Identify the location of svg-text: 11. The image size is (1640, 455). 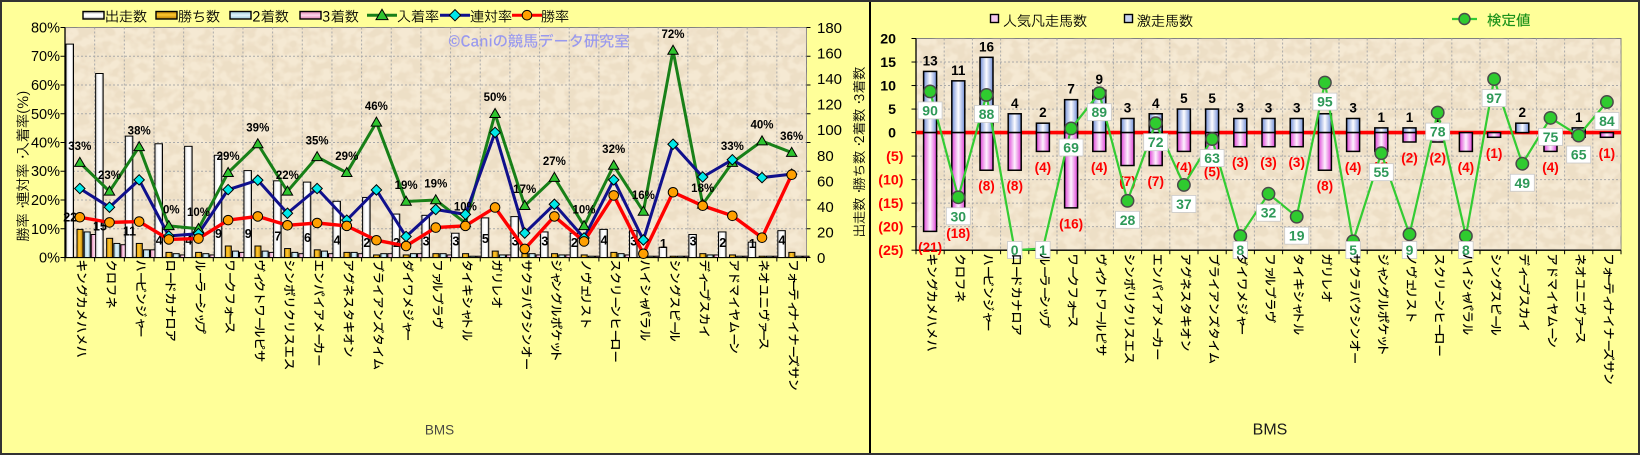
(958, 70).